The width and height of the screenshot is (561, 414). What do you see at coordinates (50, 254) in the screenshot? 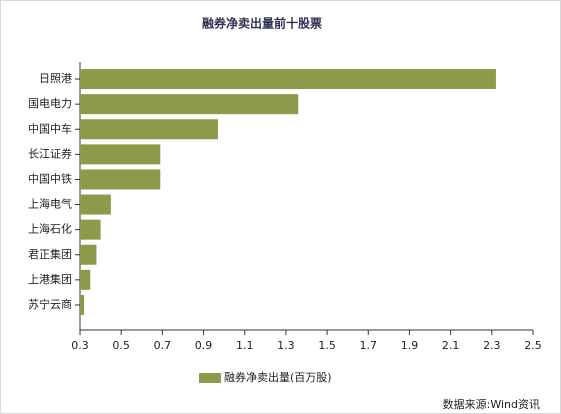
I see `y-tick-label: 君正集团` at bounding box center [50, 254].